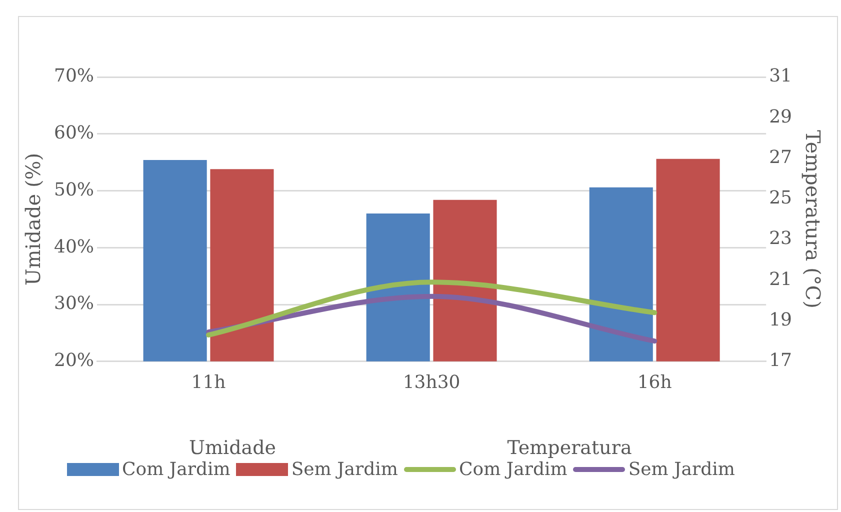 This screenshot has height=512, width=841. What do you see at coordinates (431, 382) in the screenshot?
I see `x-tick-label: 13h30` at bounding box center [431, 382].